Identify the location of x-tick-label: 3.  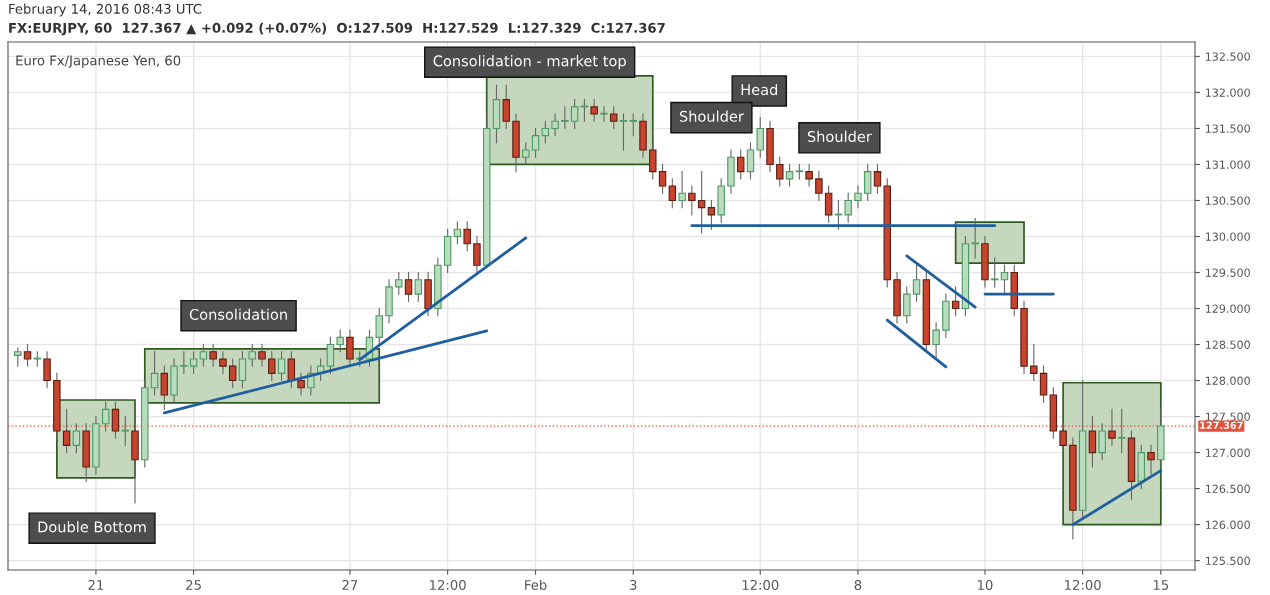
(633, 584).